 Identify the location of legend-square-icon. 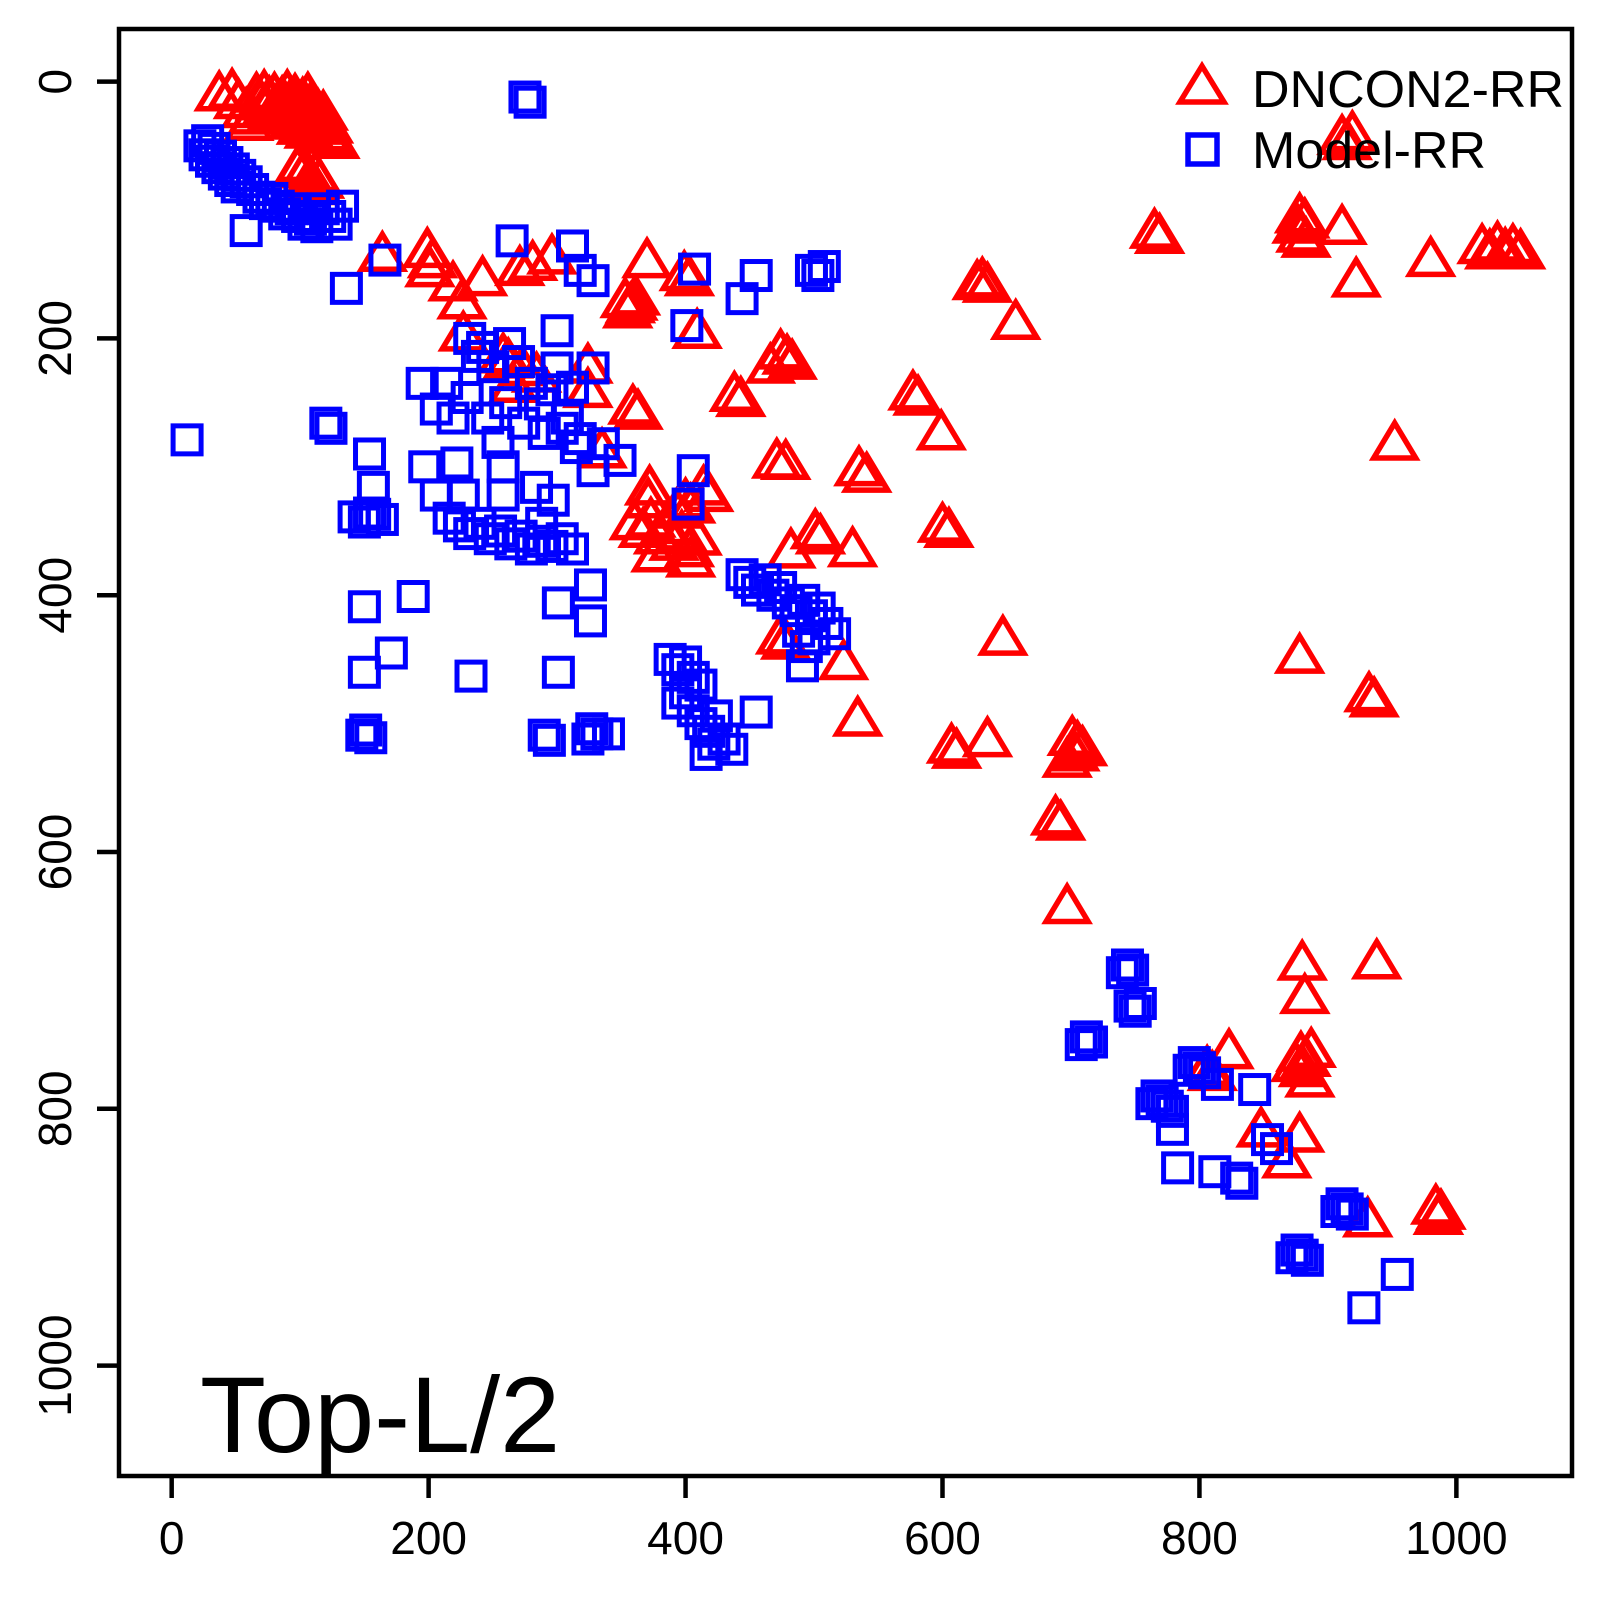
(1202, 149).